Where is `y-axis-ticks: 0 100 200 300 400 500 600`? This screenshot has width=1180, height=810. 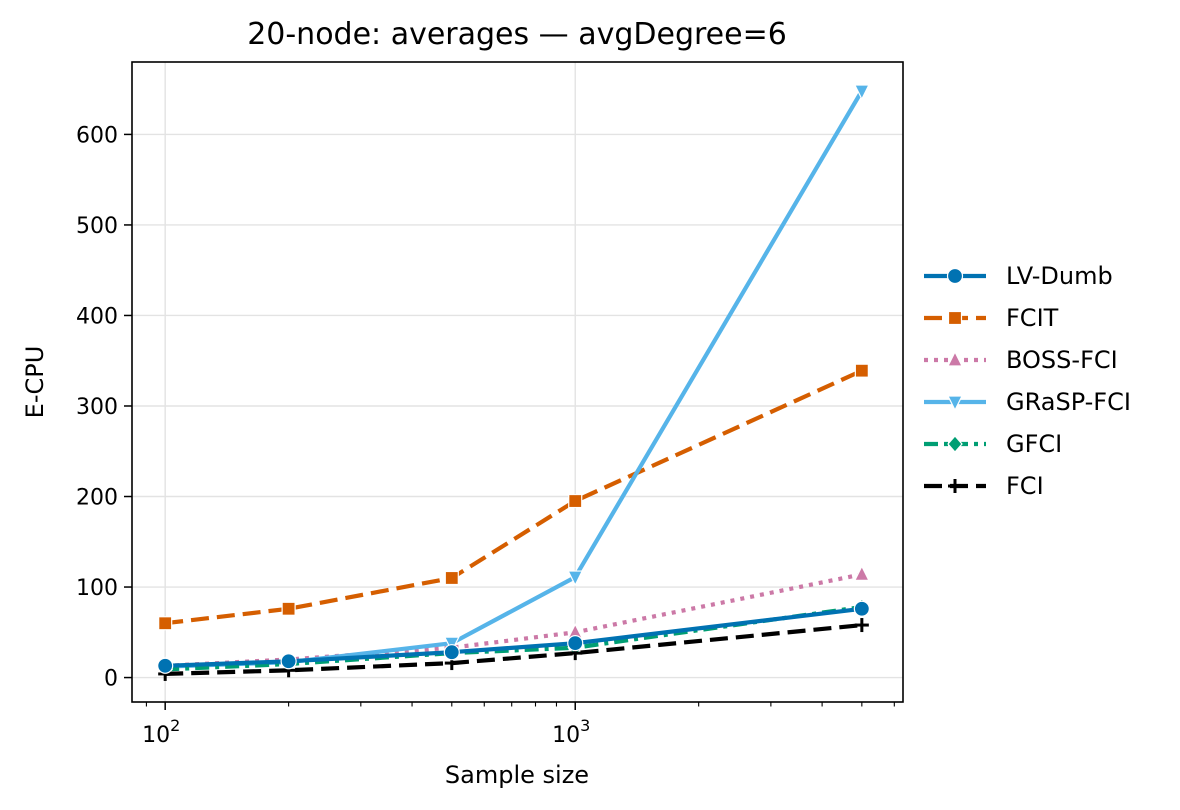 y-axis-ticks: 0 100 200 300 400 500 600 is located at coordinates (104, 407).